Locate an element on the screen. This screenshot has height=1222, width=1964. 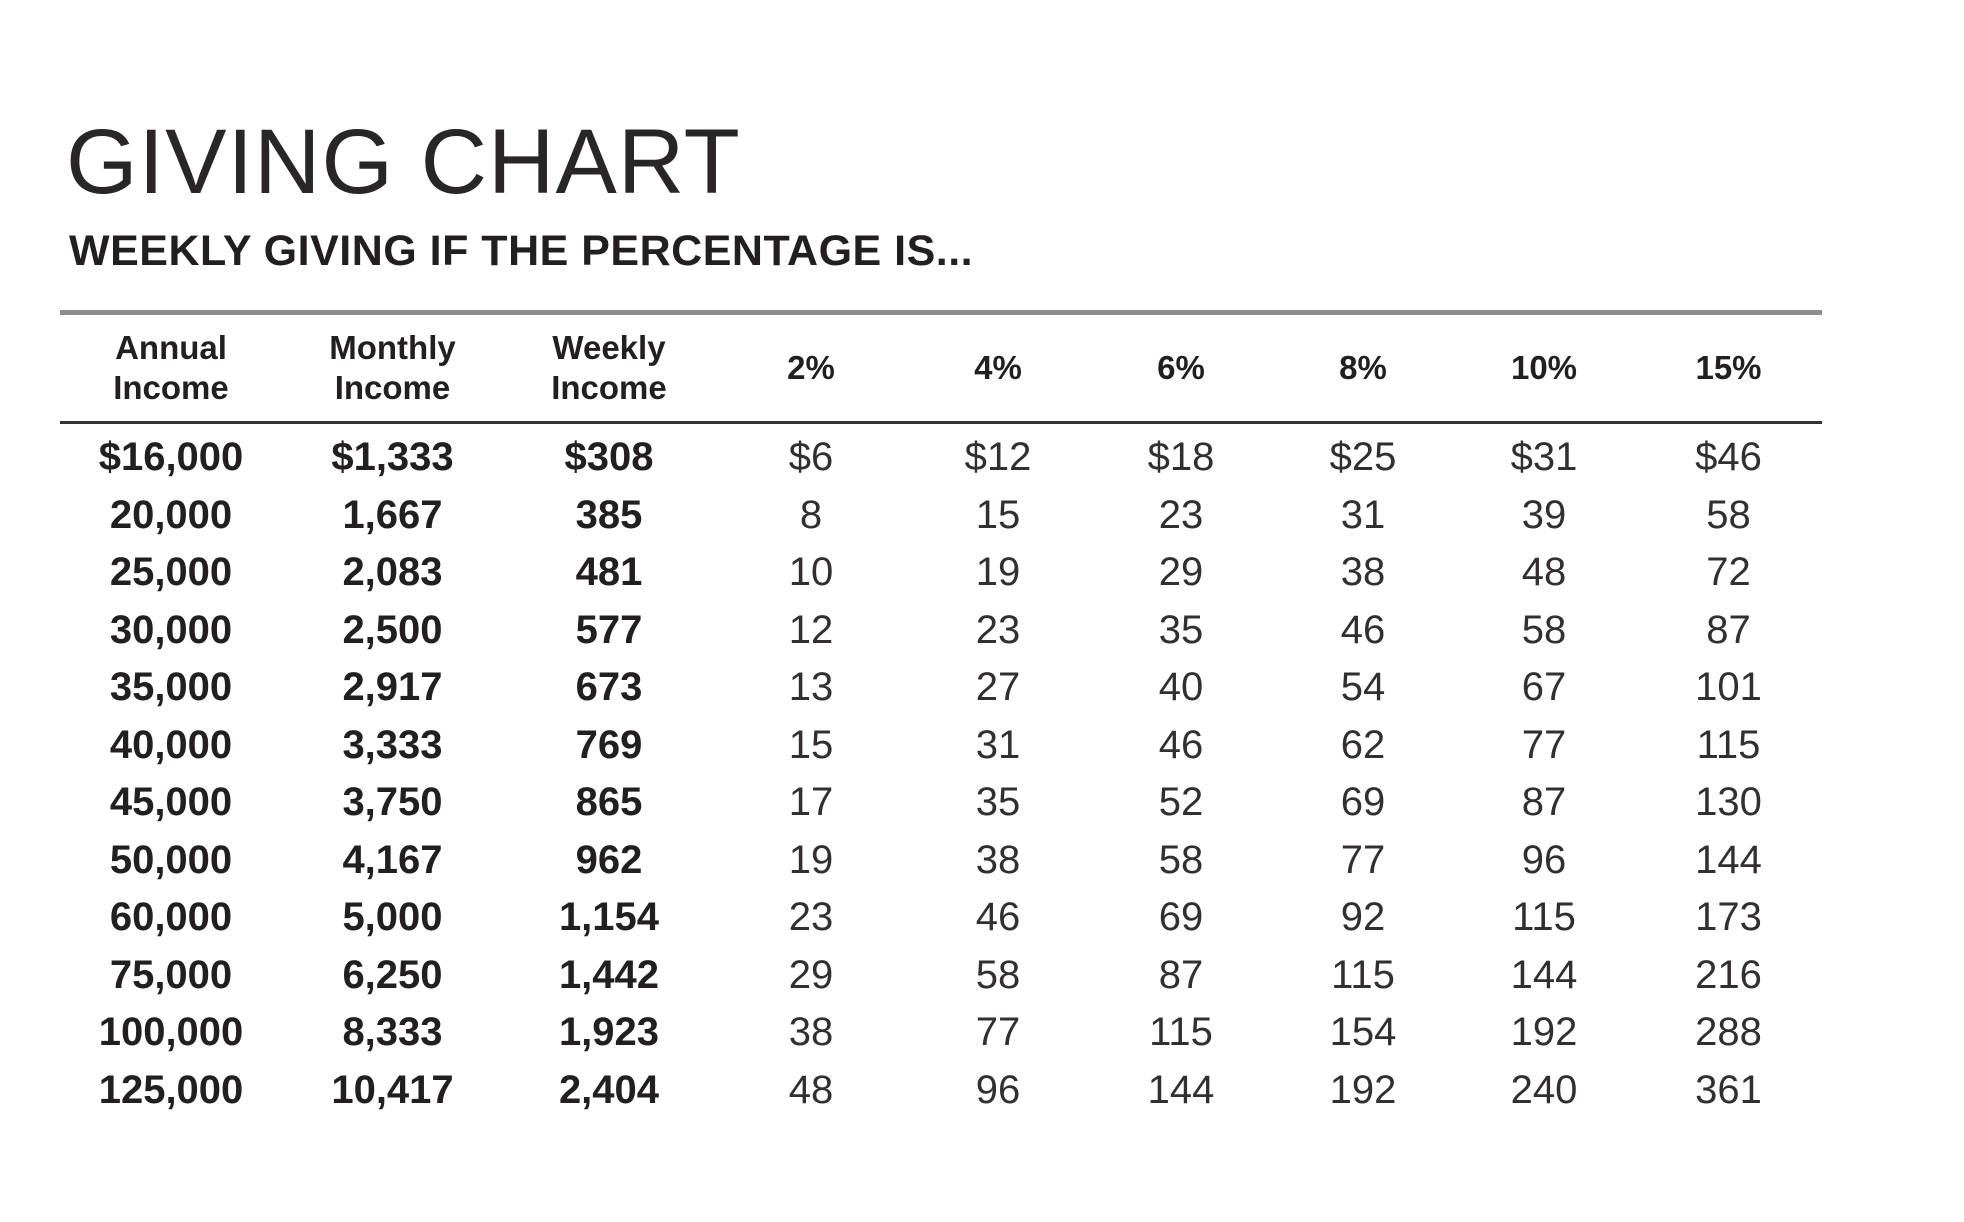
table-cell: 39 is located at coordinates (1544, 514).